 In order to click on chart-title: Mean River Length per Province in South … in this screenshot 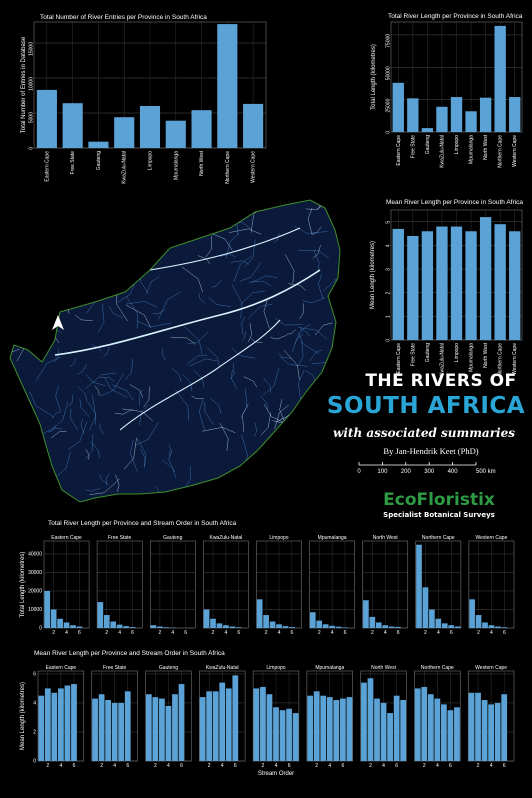, I will do `click(454, 202)`.